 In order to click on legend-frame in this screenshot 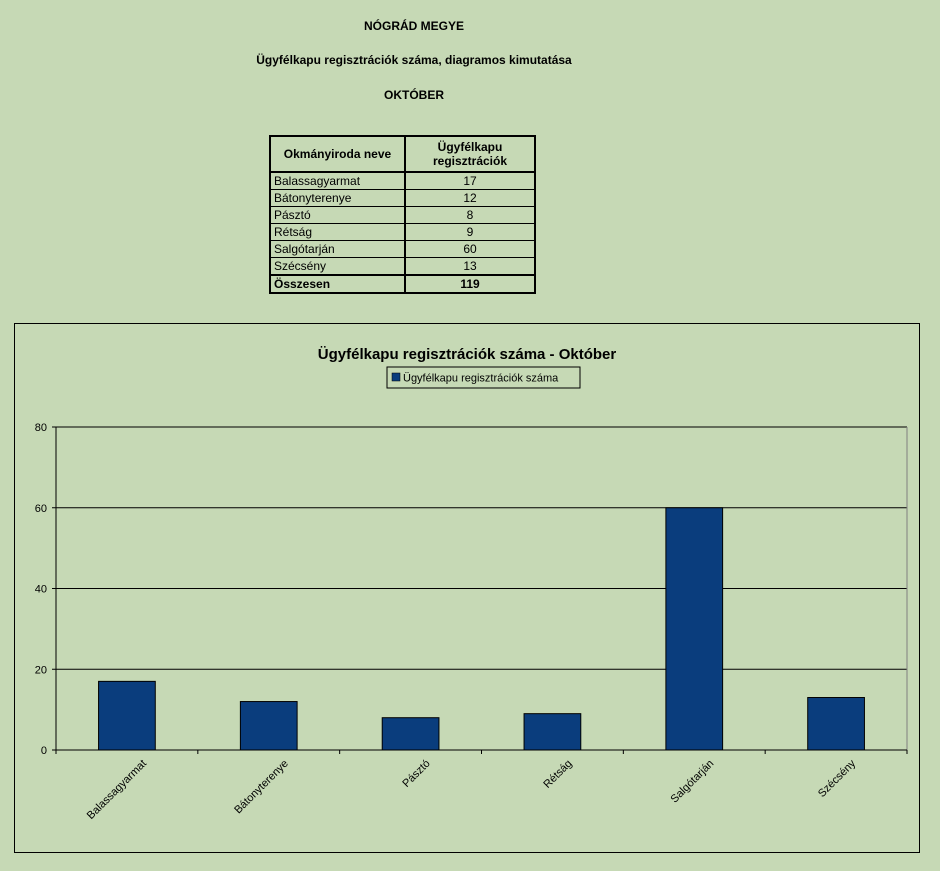, I will do `click(483, 377)`.